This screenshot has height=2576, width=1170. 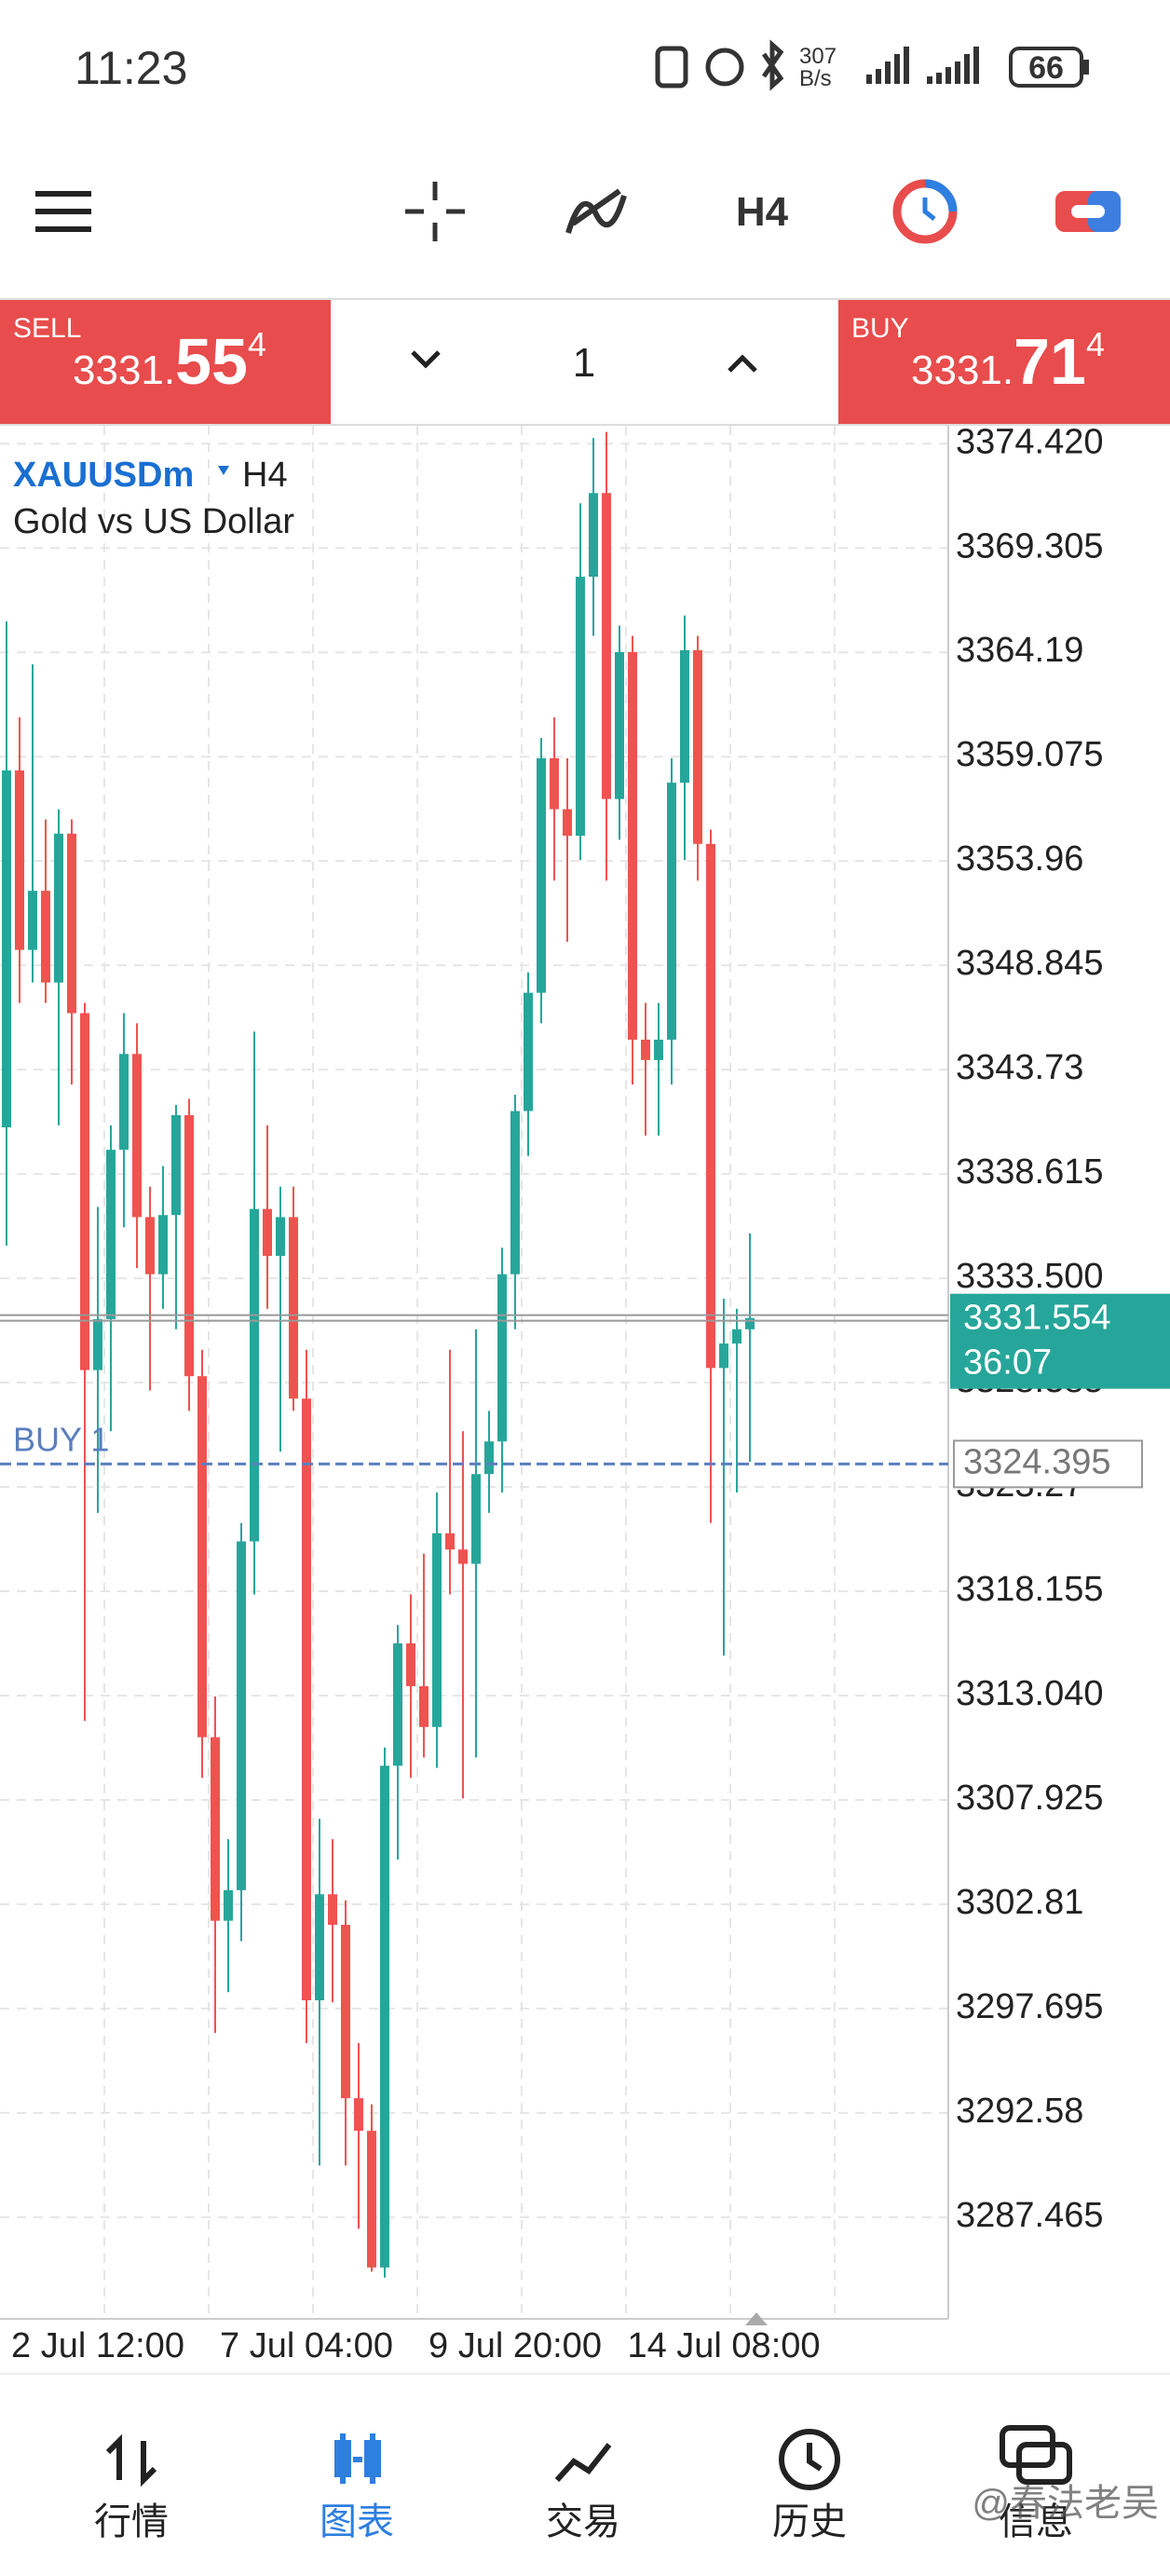 I want to click on current-price: 3331.554, so click(x=1037, y=1318).